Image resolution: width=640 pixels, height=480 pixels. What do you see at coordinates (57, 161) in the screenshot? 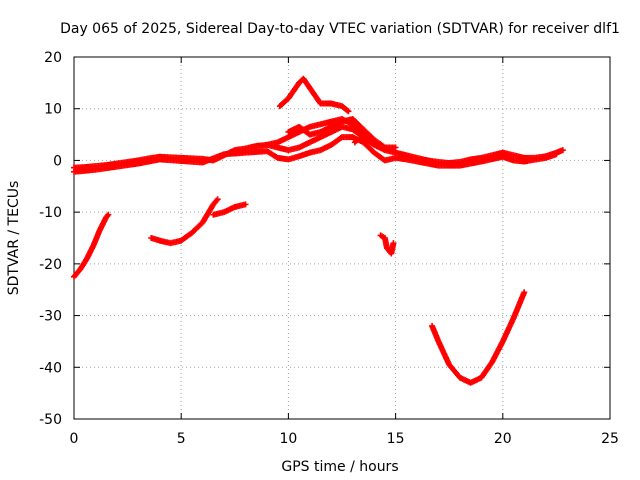
I see `y-tick-label: 0` at bounding box center [57, 161].